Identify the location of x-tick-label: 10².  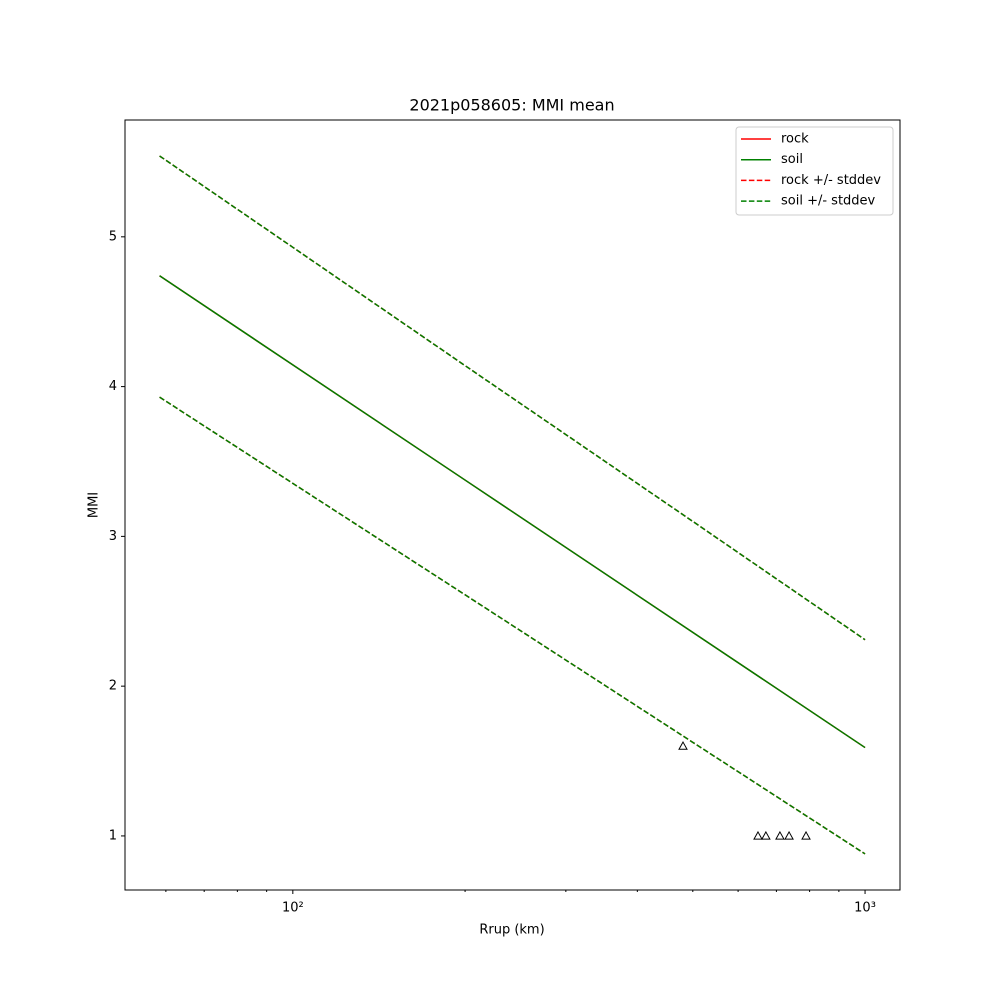
(293, 908).